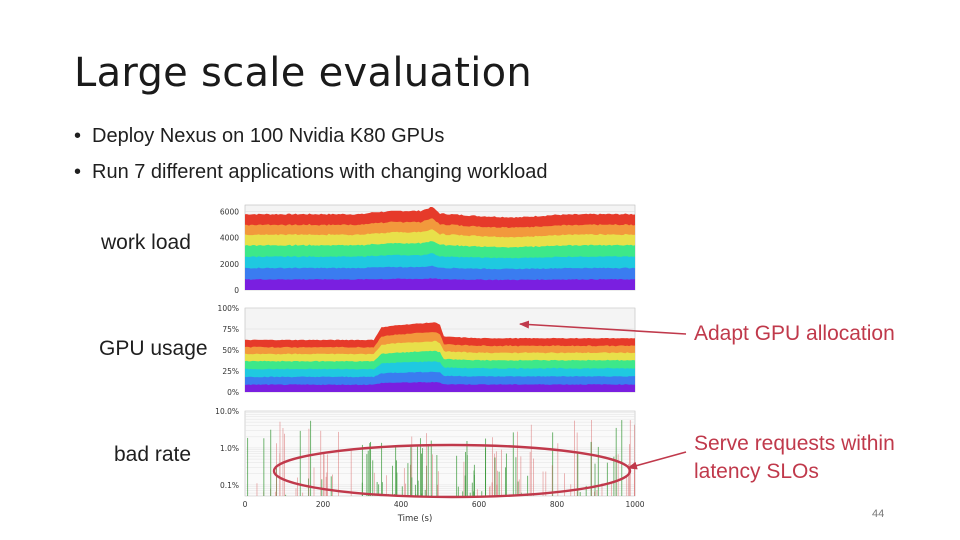  I want to click on bad-rate-xtick-label: 600, so click(479, 504).